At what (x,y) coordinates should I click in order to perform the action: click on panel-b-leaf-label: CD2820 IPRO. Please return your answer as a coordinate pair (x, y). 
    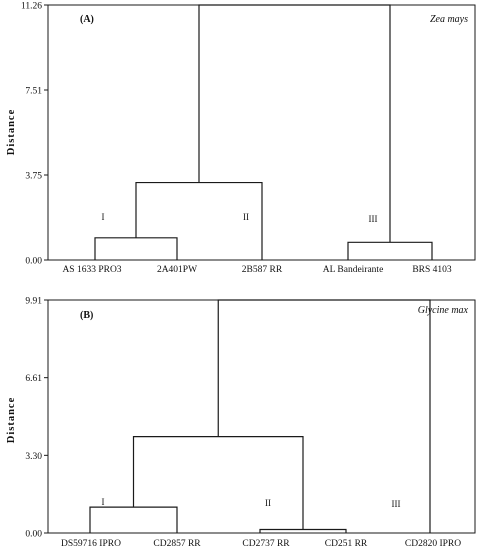
    Looking at the image, I should click on (433, 544).